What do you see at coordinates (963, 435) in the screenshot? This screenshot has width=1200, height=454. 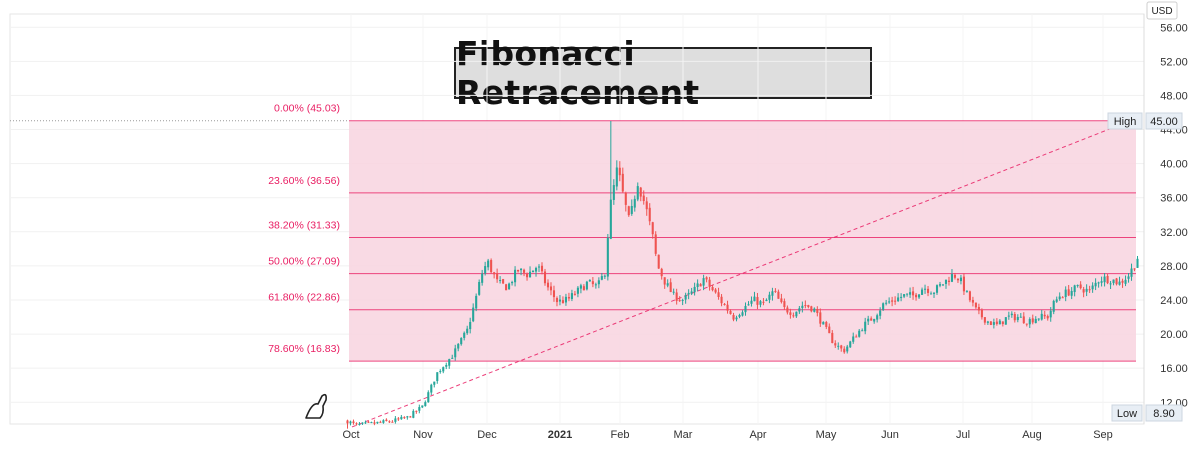 I see `x-tick-label: Jul` at bounding box center [963, 435].